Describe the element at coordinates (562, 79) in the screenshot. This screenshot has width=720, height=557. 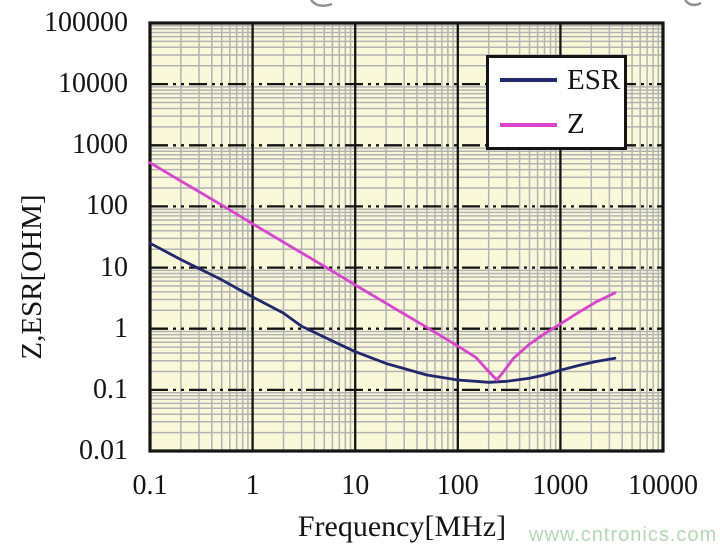
I see `legend-item-esr: ESR` at that location.